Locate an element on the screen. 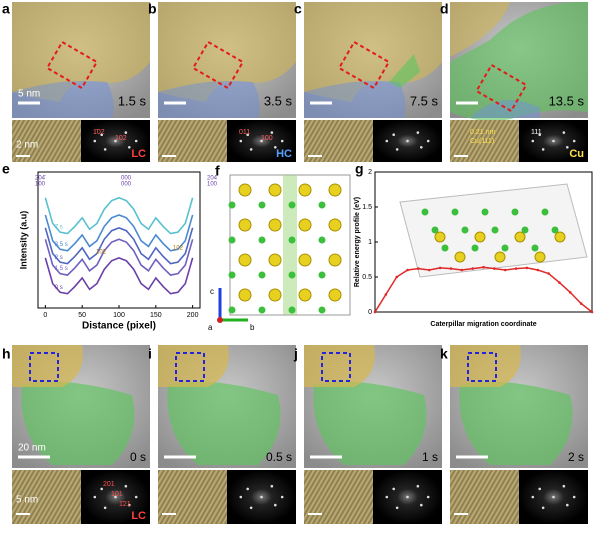  time-label: 3.5 s is located at coordinates (278, 100).